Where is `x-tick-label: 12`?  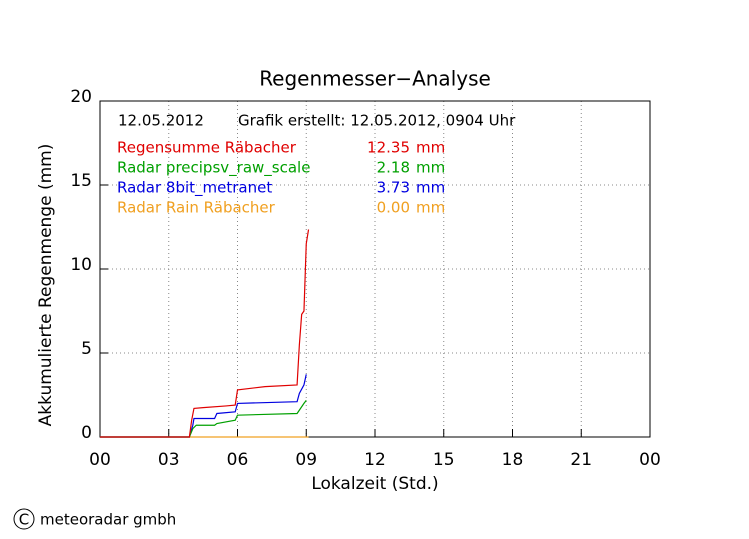 x-tick-label: 12 is located at coordinates (375, 460).